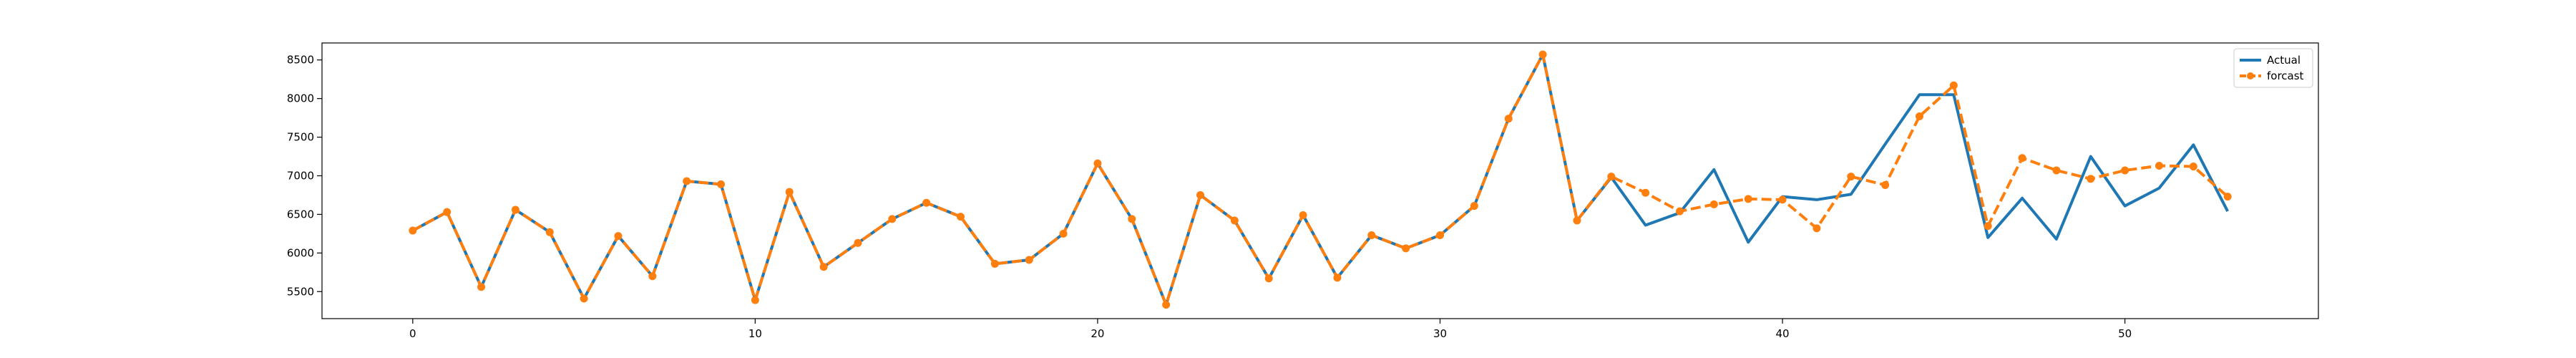 Image resolution: width=2576 pixels, height=358 pixels. What do you see at coordinates (2125, 333) in the screenshot?
I see `x-tick-label: 50` at bounding box center [2125, 333].